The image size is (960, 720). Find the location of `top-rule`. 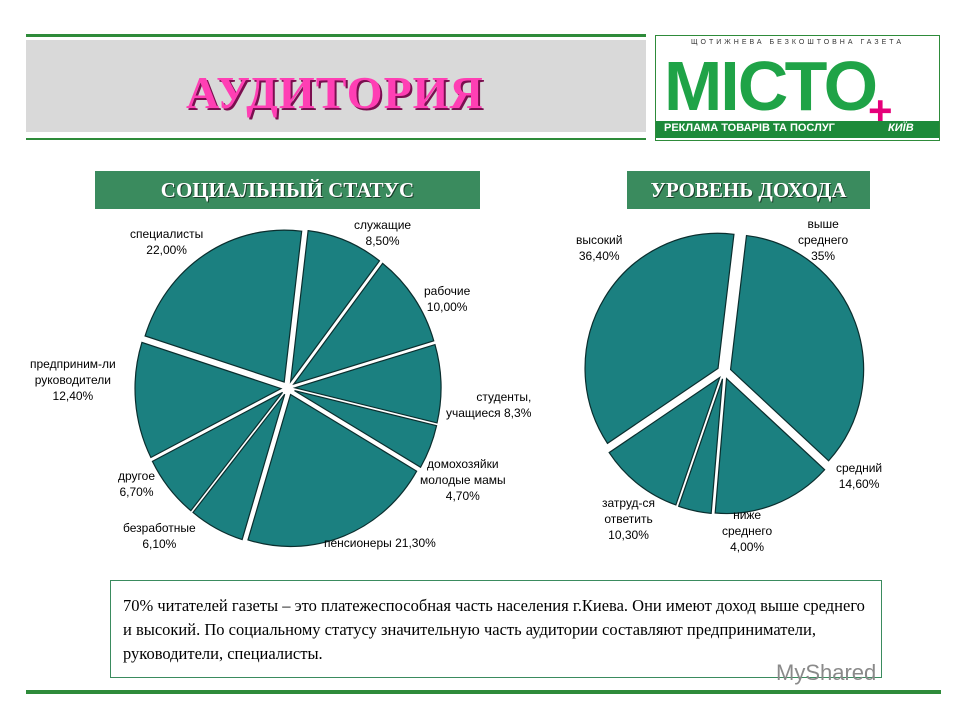

top-rule is located at coordinates (336, 35).